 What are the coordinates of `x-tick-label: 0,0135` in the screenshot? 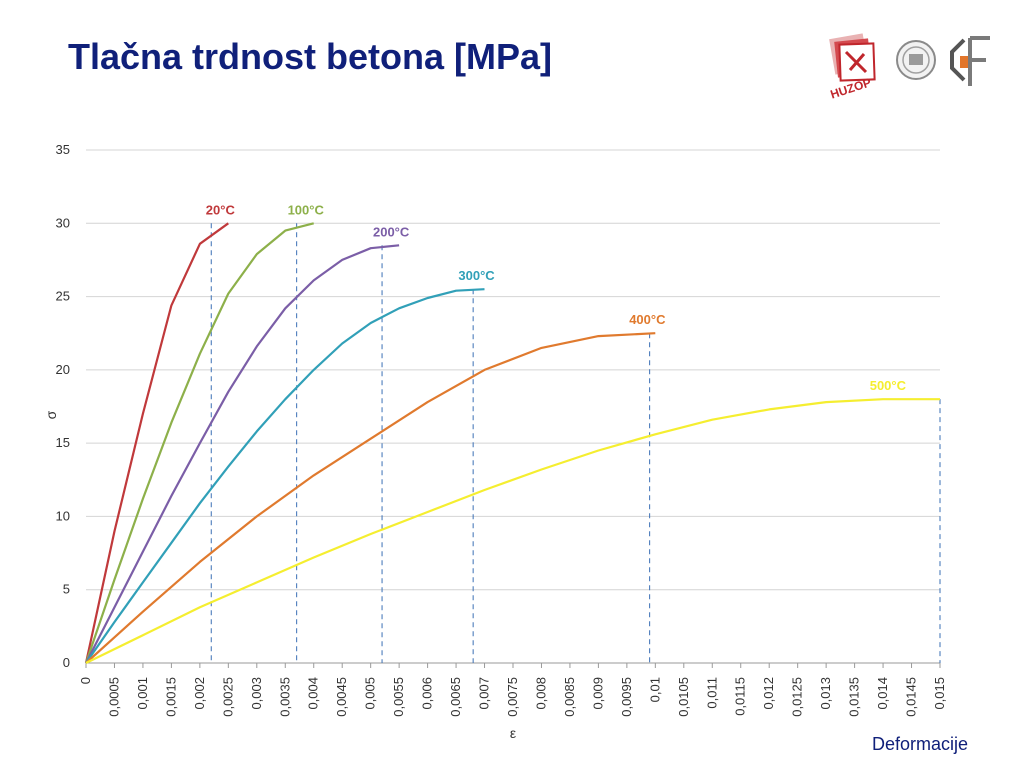 It's located at (854, 697).